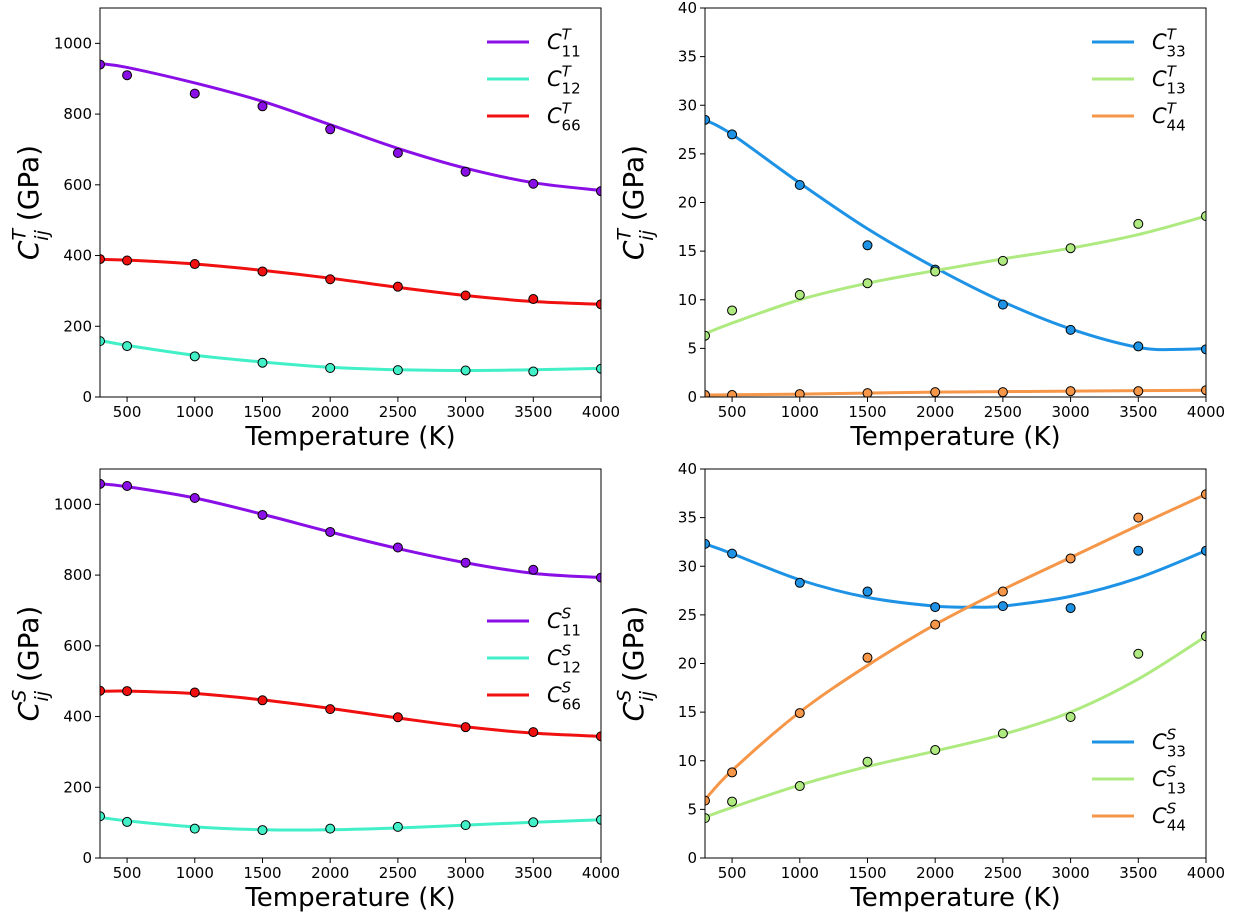 This screenshot has height=917, width=1242. What do you see at coordinates (1176, 788) in the screenshot?
I see `legend-entry-subscript: 13` at bounding box center [1176, 788].